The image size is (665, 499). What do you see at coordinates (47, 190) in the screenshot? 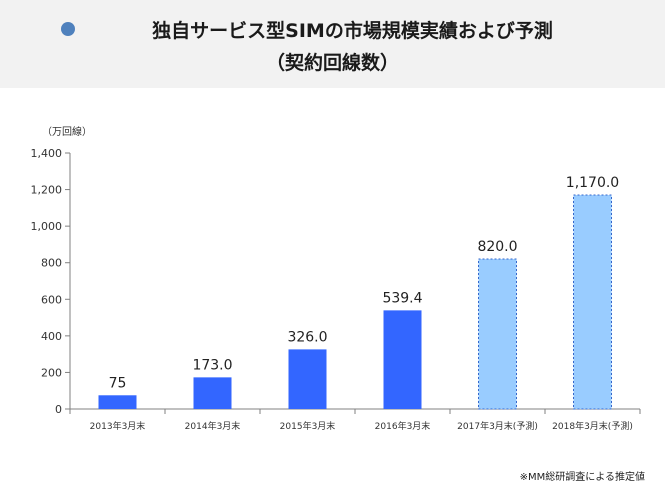
I see `y-tick-label: 1,200` at bounding box center [47, 190].